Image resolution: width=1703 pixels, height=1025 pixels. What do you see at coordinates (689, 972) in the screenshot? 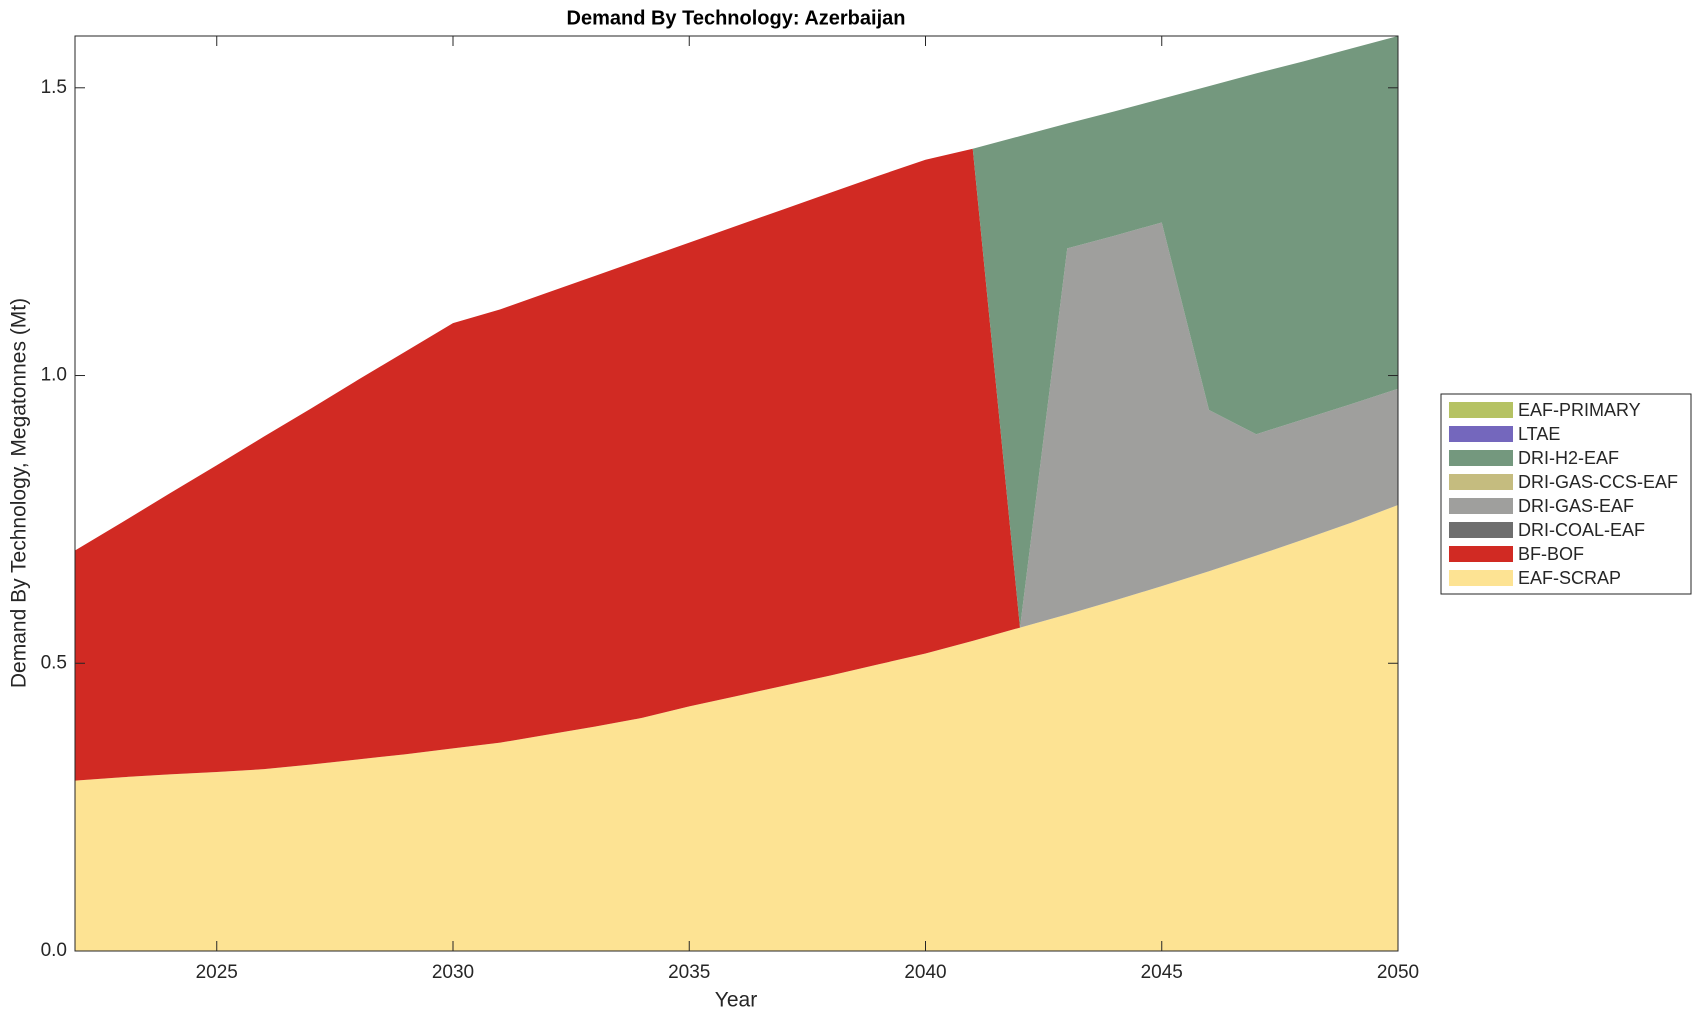
I see `x-tick-label: 2035` at bounding box center [689, 972].